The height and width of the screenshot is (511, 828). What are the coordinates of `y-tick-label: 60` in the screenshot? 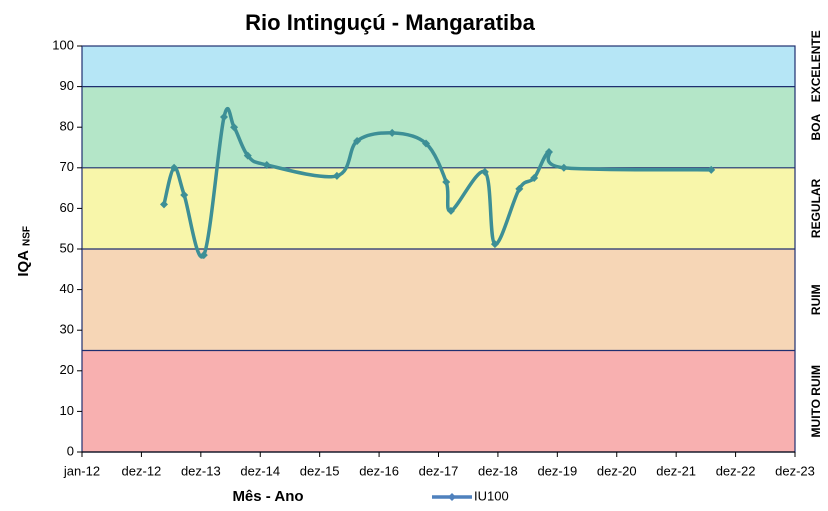 It's located at (67, 207).